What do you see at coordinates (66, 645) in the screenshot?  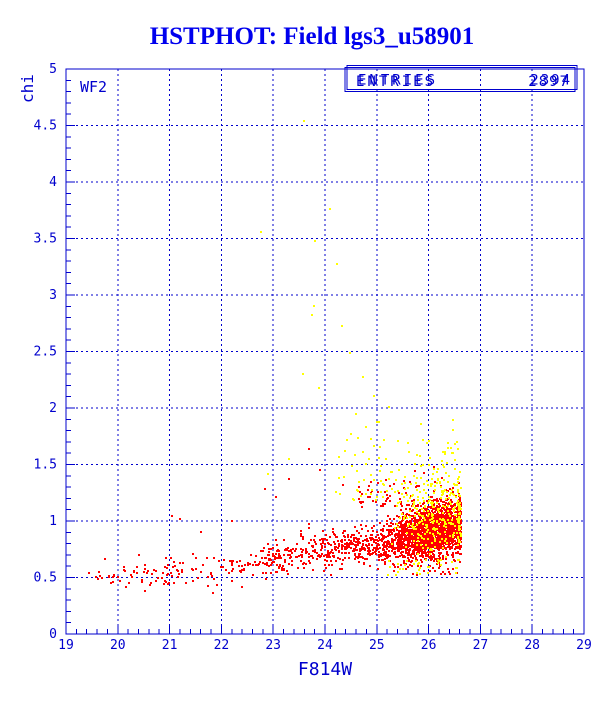 I see `x-tick-label: 19` at bounding box center [66, 645].